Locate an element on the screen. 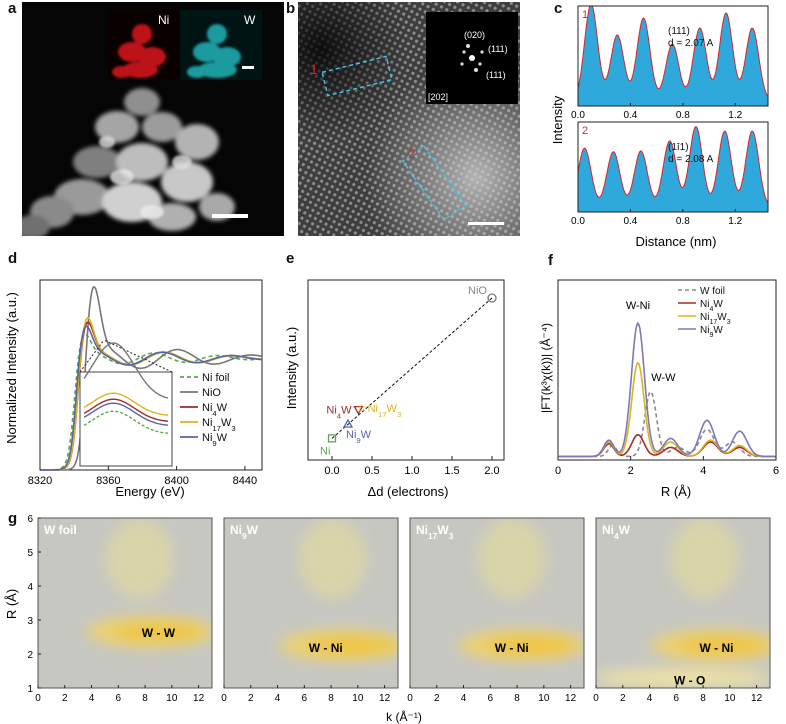 The width and height of the screenshot is (786, 724). fft-label-zone-axis: [202] is located at coordinates (438, 97).